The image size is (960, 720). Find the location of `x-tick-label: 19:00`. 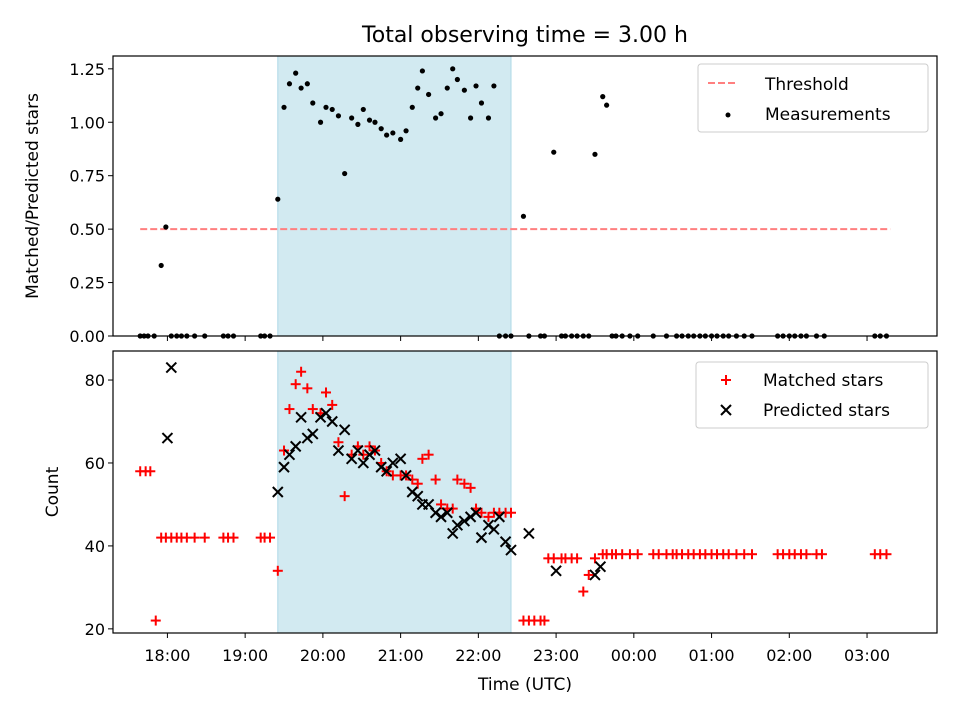

x-tick-label: 19:00 is located at coordinates (245, 655).